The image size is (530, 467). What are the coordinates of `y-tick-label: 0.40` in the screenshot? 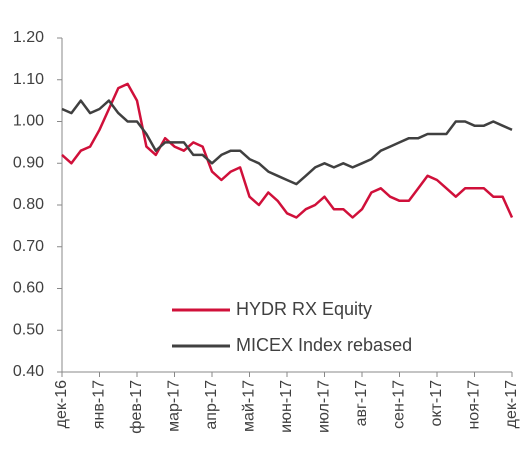 It's located at (28, 371).